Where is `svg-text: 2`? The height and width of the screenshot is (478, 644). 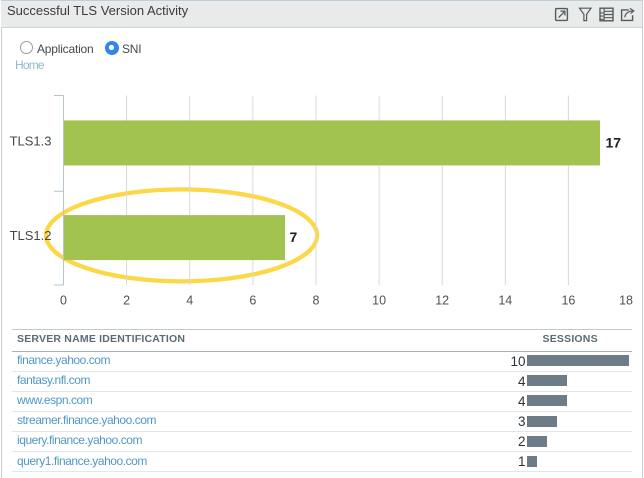
svg-text: 2 is located at coordinates (126, 301).